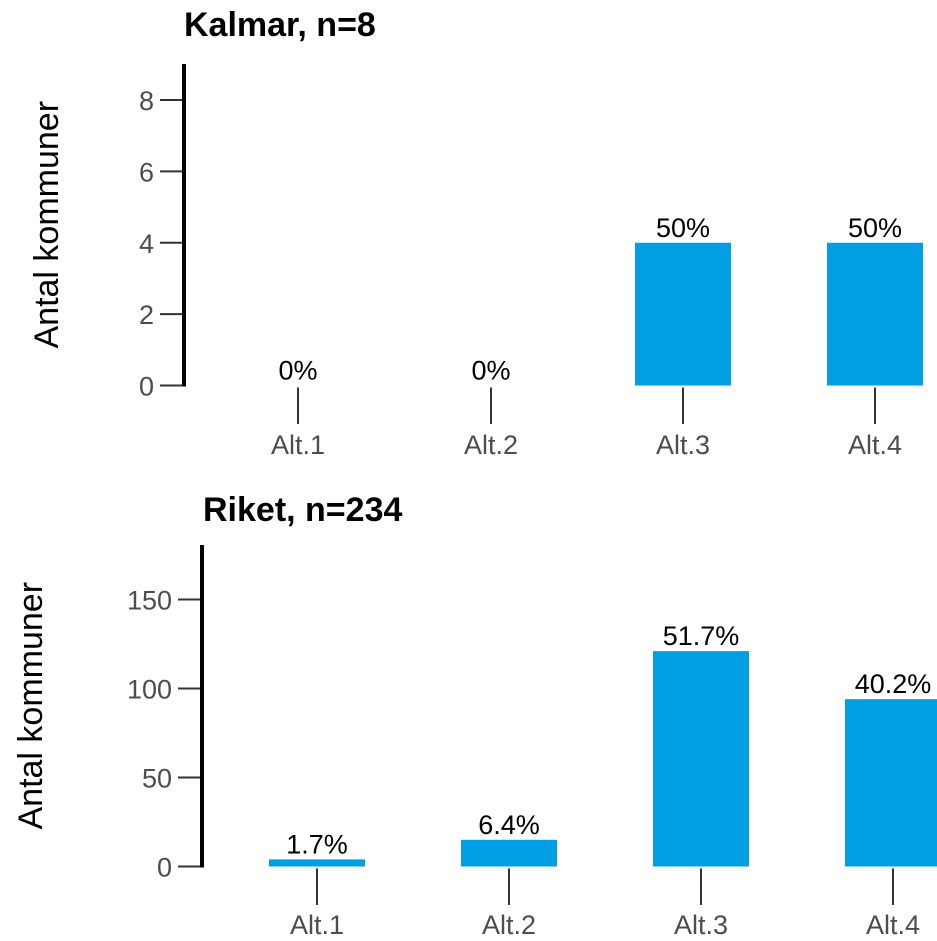 The image size is (937, 941). What do you see at coordinates (875, 228) in the screenshot?
I see `kalmar-data-label-4: 50%` at bounding box center [875, 228].